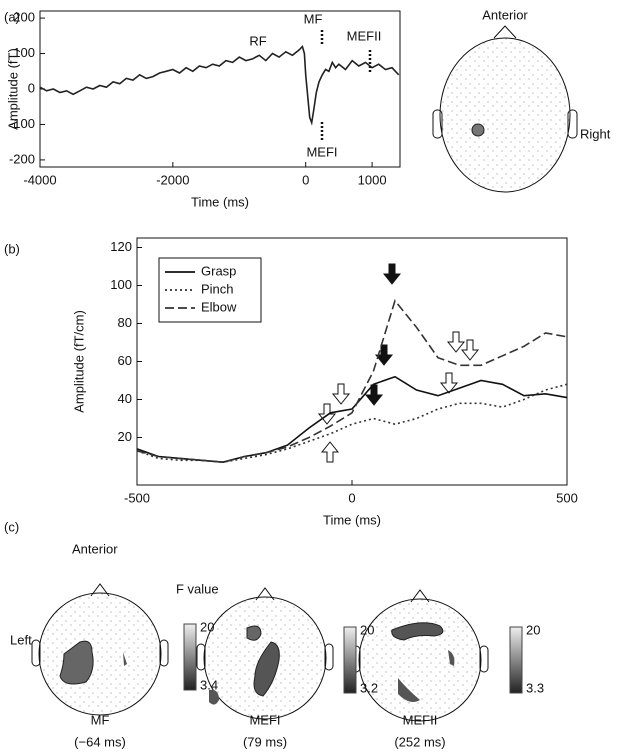 This screenshot has width=643, height=753. Describe the element at coordinates (31, 87) in the screenshot. I see `y-tick-label: 0` at that location.